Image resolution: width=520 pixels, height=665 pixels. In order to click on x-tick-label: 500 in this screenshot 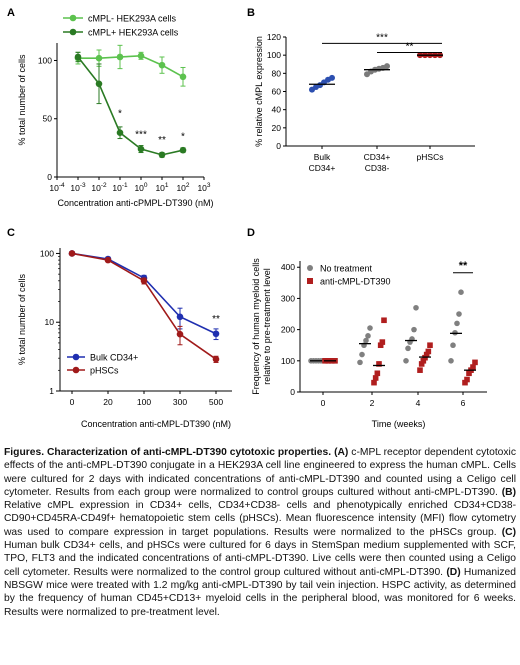, I will do `click(216, 402)`.